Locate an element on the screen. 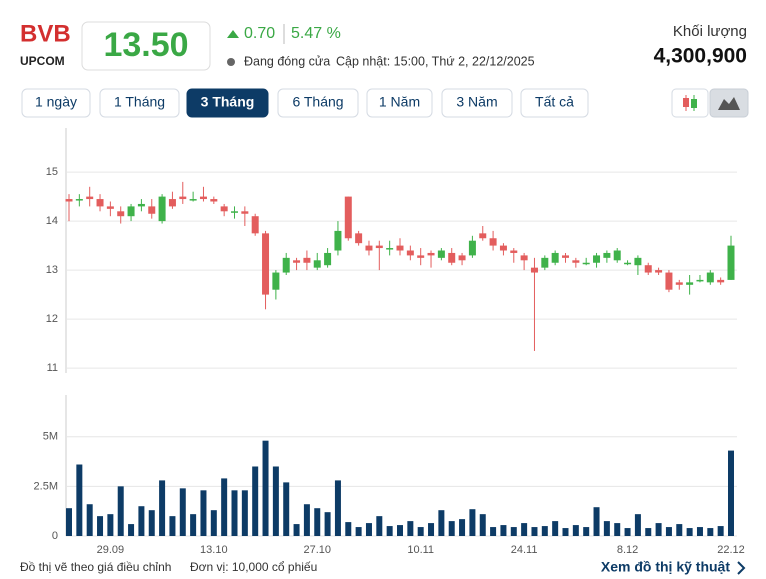  range-label: 6 Tháng is located at coordinates (317, 102).